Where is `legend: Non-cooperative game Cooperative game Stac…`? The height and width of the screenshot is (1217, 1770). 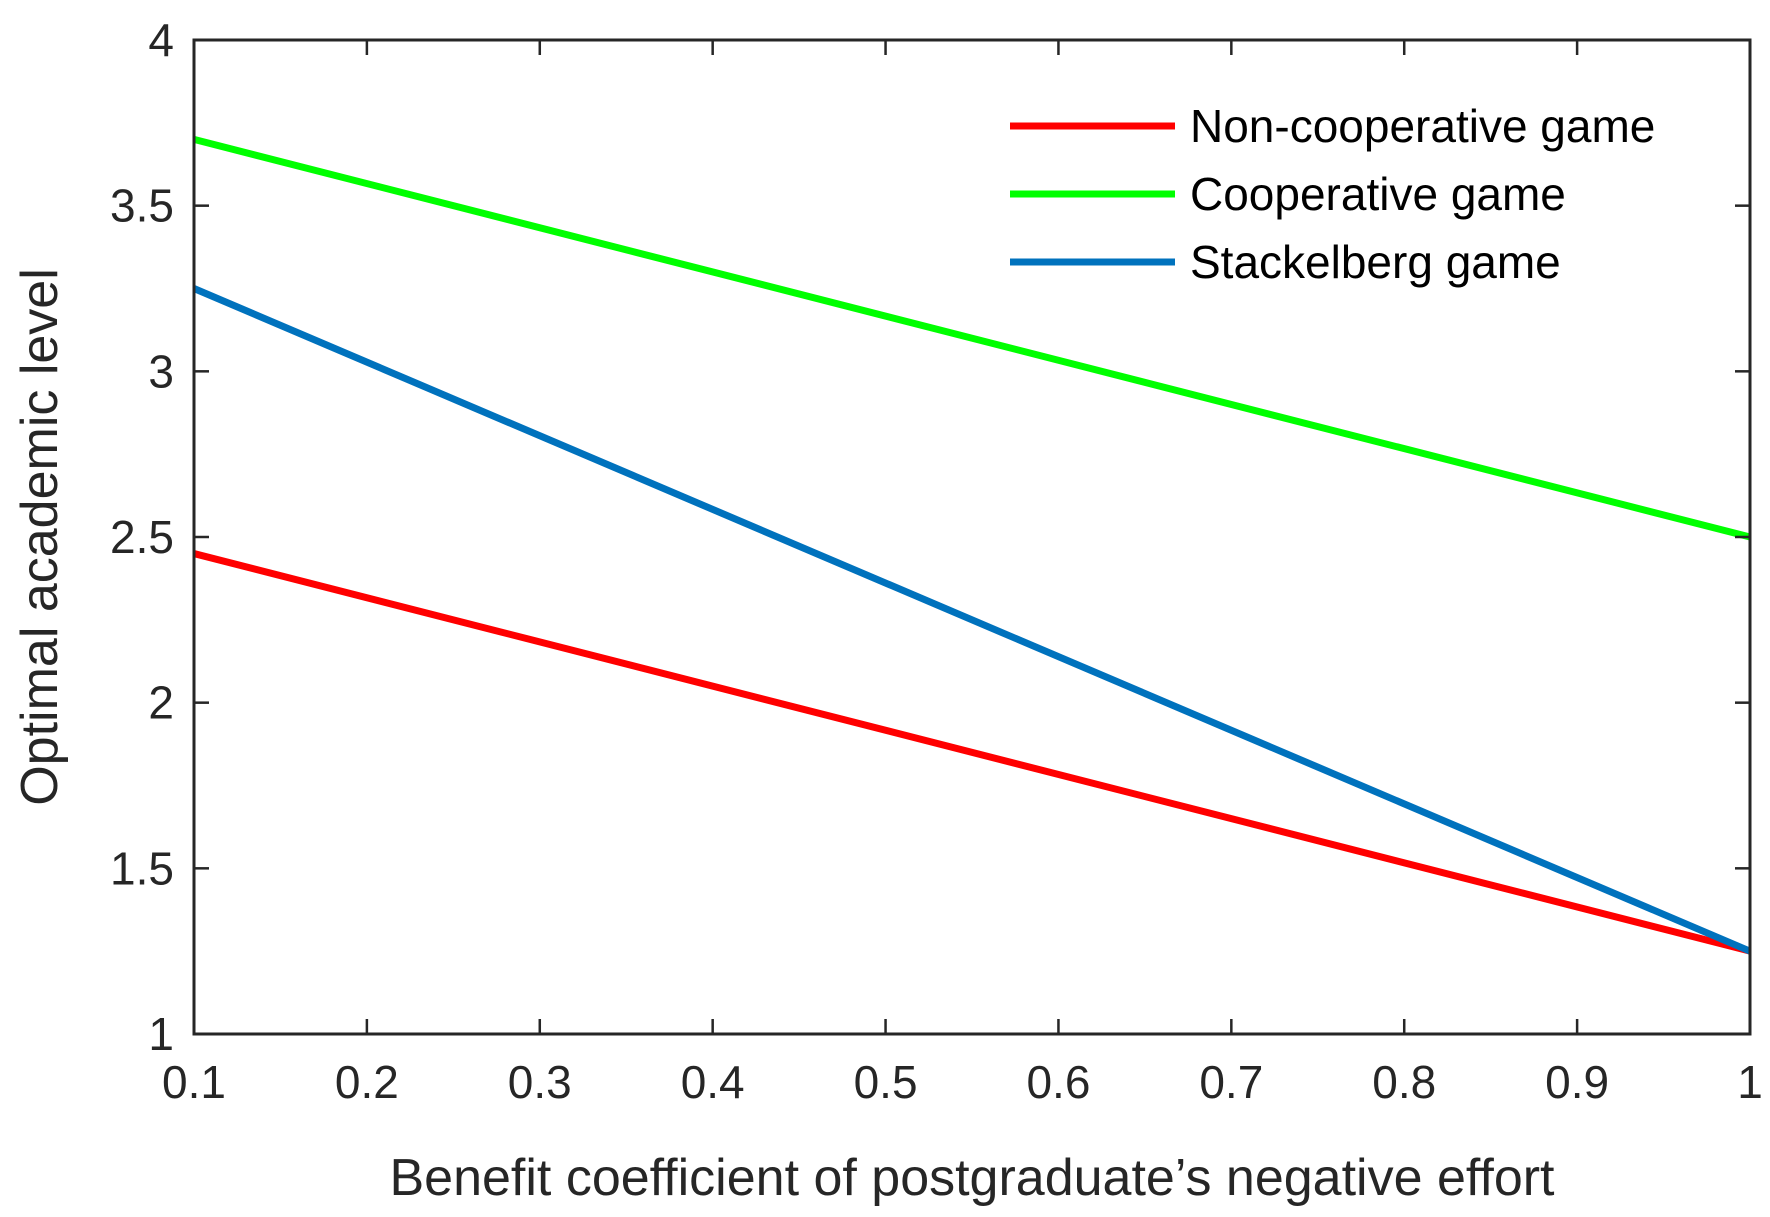 legend: Non-cooperative game Cooperative game Stac… is located at coordinates (1332, 194).